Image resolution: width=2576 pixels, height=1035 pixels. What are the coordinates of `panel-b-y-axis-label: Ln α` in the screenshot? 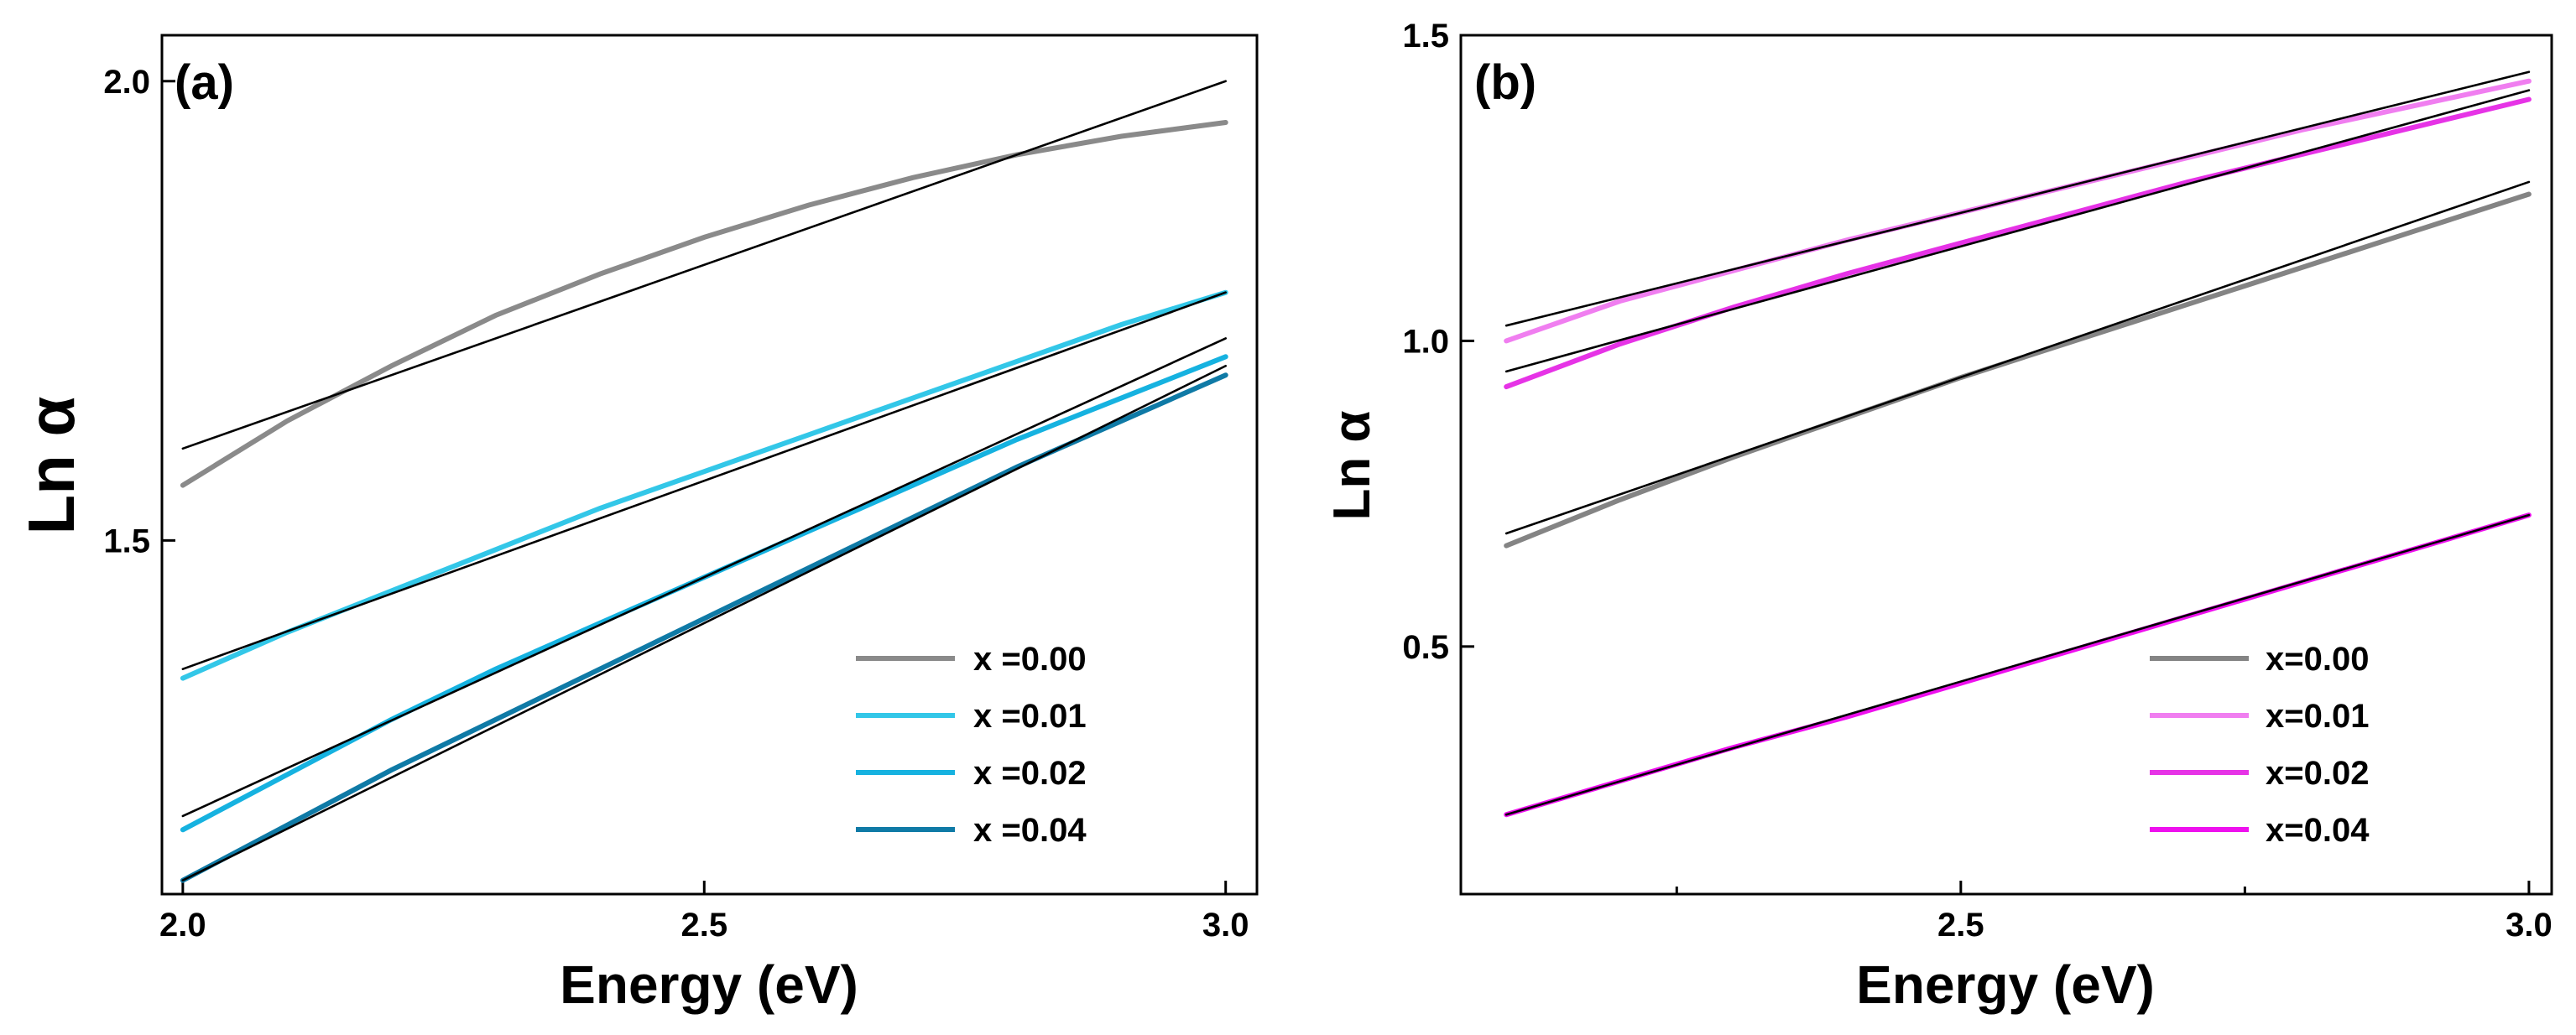 It's located at (1352, 465).